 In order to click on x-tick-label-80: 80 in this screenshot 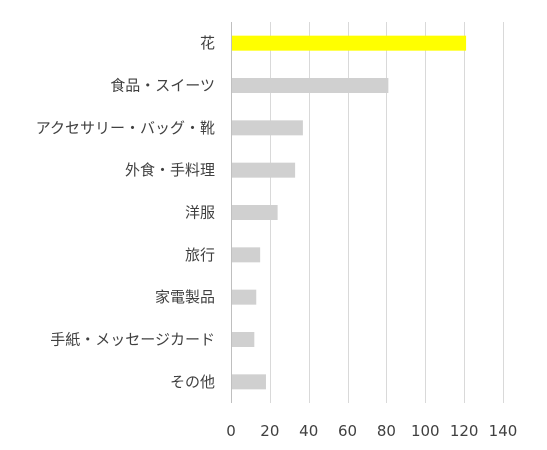, I will do `click(386, 431)`.